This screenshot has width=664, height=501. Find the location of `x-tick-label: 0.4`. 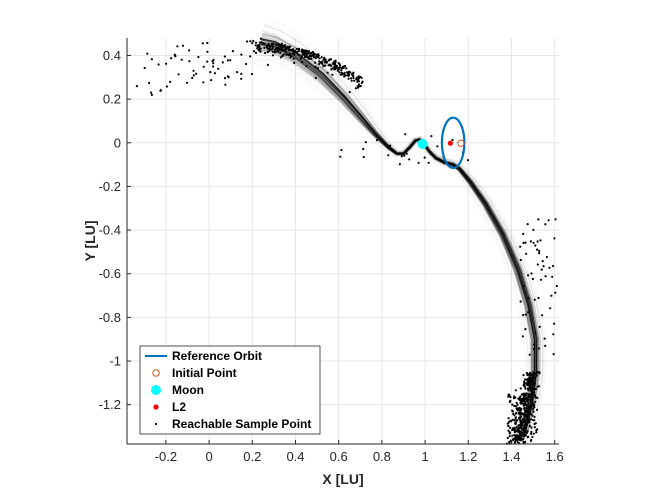

x-tick-label: 0.4 is located at coordinates (295, 456).